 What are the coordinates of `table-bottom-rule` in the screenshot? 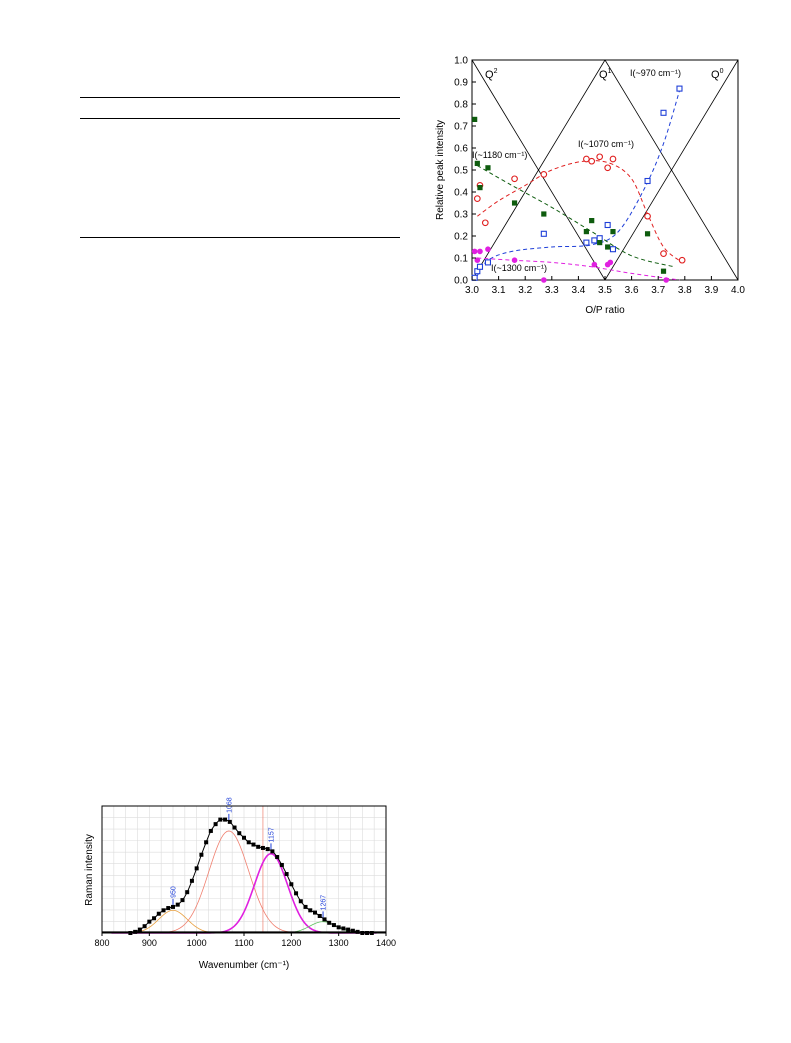 It's located at (240, 237).